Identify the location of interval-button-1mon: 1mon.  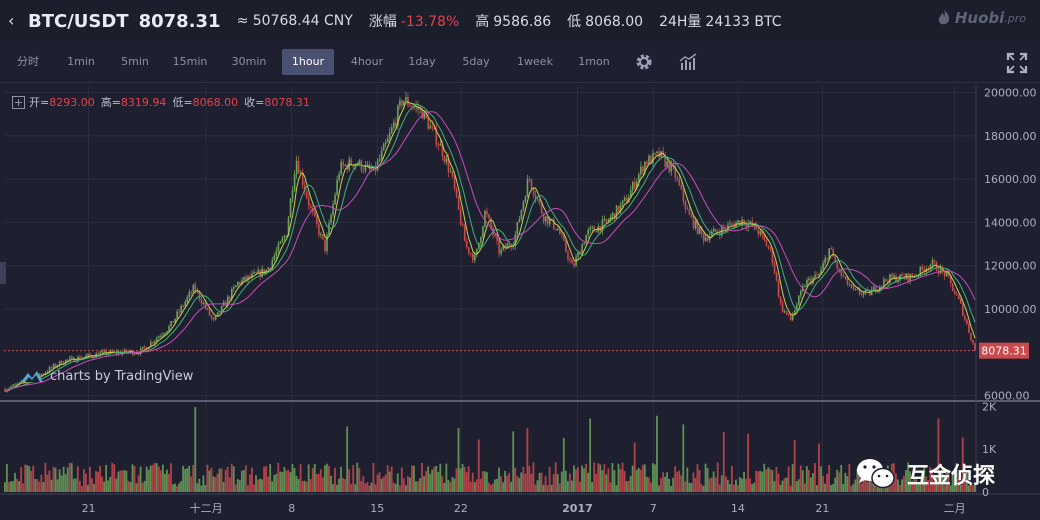
(594, 61).